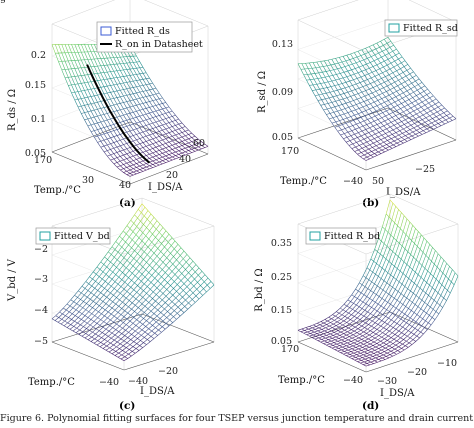 This screenshot has width=474, height=428. What do you see at coordinates (259, 289) in the screenshot?
I see `z-label-d: R_bd / Ω` at bounding box center [259, 289].